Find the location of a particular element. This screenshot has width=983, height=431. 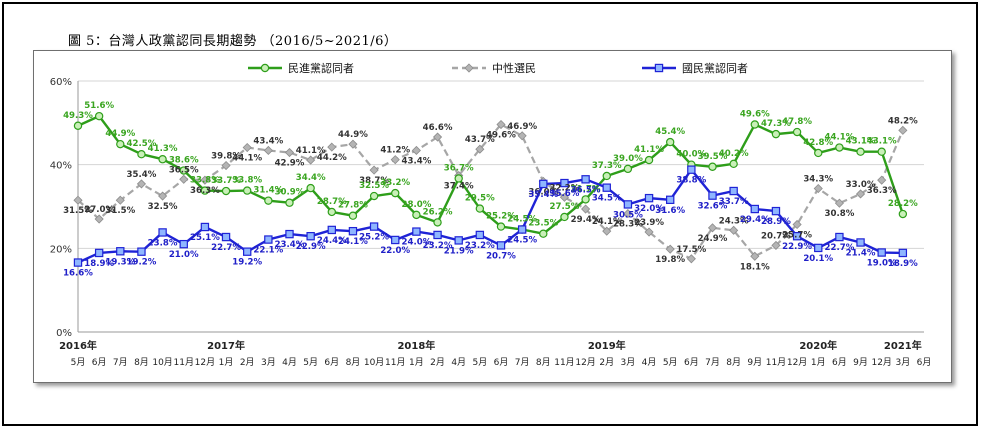

data-label: 28.3% is located at coordinates (628, 225).